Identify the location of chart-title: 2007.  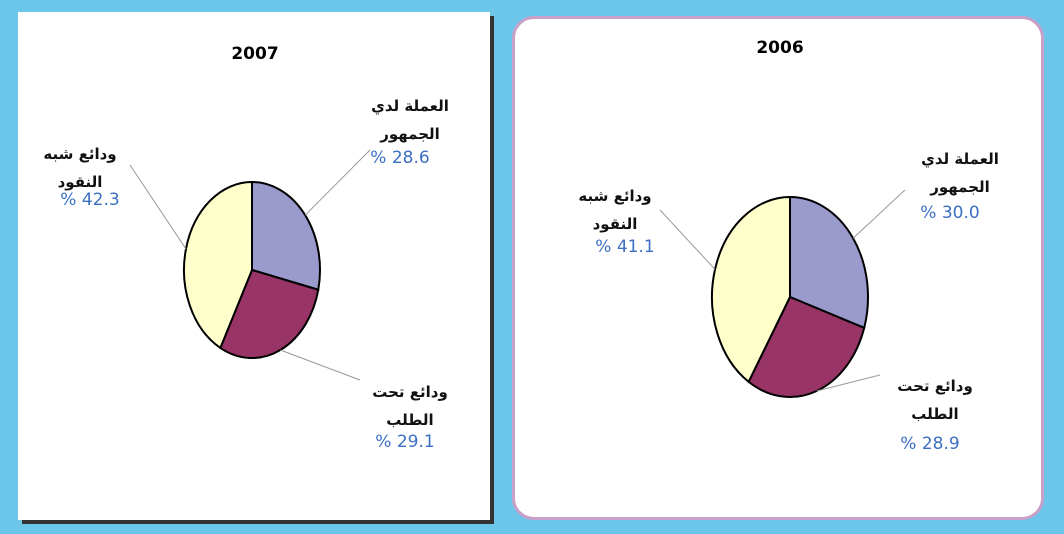
(255, 54).